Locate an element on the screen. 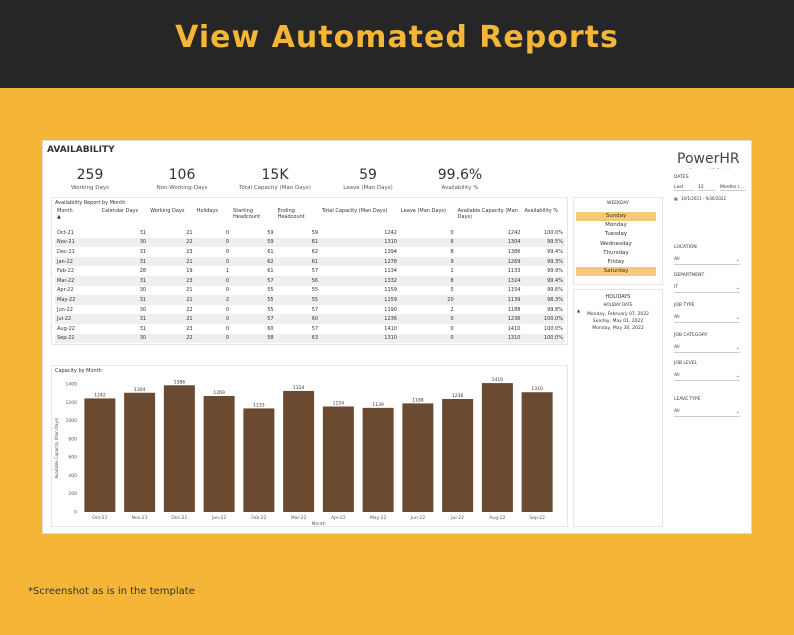 Image resolution: width=794 pixels, height=635 pixels. table-cell: 62 is located at coordinates (253, 261).